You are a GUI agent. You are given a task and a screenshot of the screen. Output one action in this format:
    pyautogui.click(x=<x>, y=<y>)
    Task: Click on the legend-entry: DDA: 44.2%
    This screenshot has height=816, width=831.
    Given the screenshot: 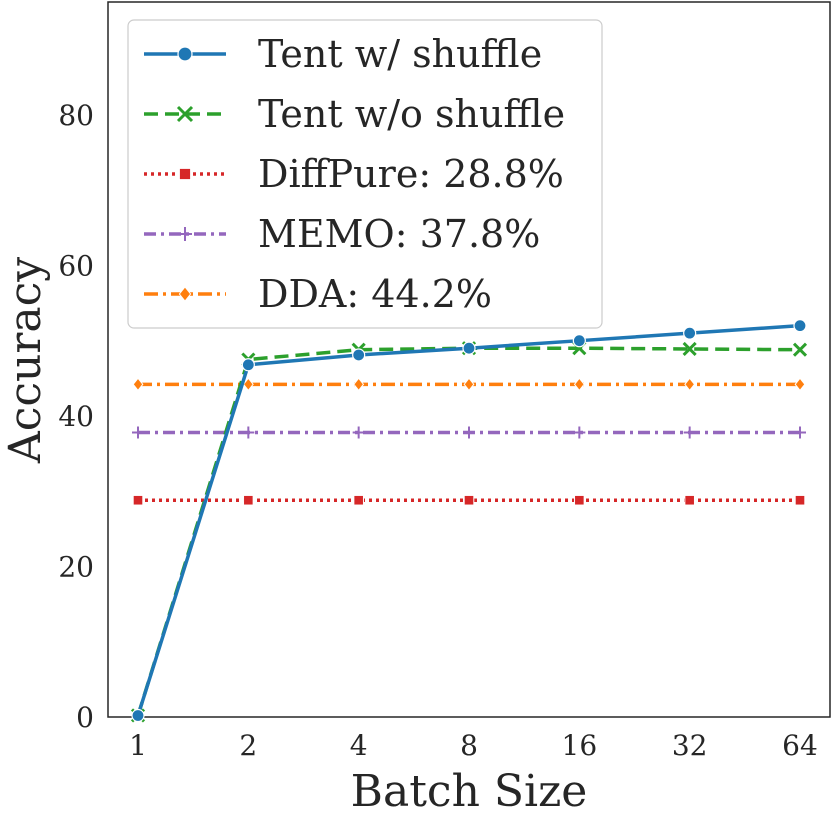 What is the action you would take?
    pyautogui.click(x=318, y=294)
    